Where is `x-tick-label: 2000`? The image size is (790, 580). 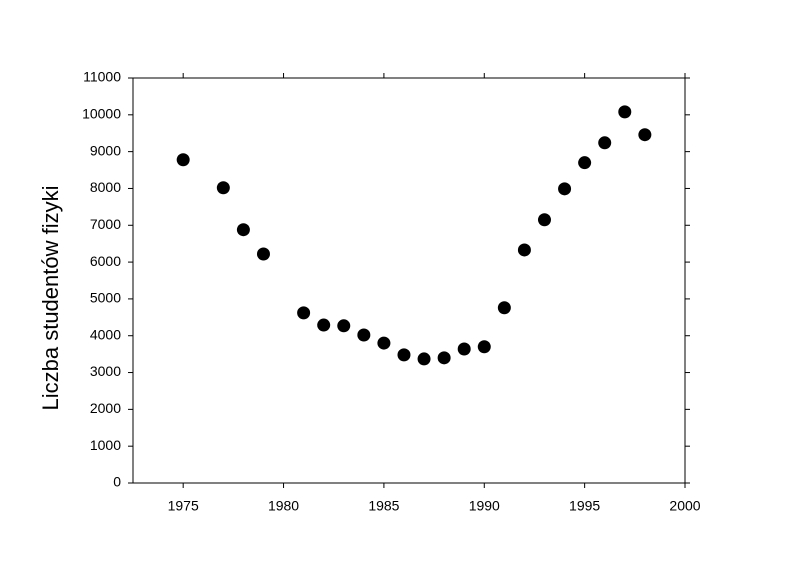 x-tick-label: 2000 is located at coordinates (684, 506).